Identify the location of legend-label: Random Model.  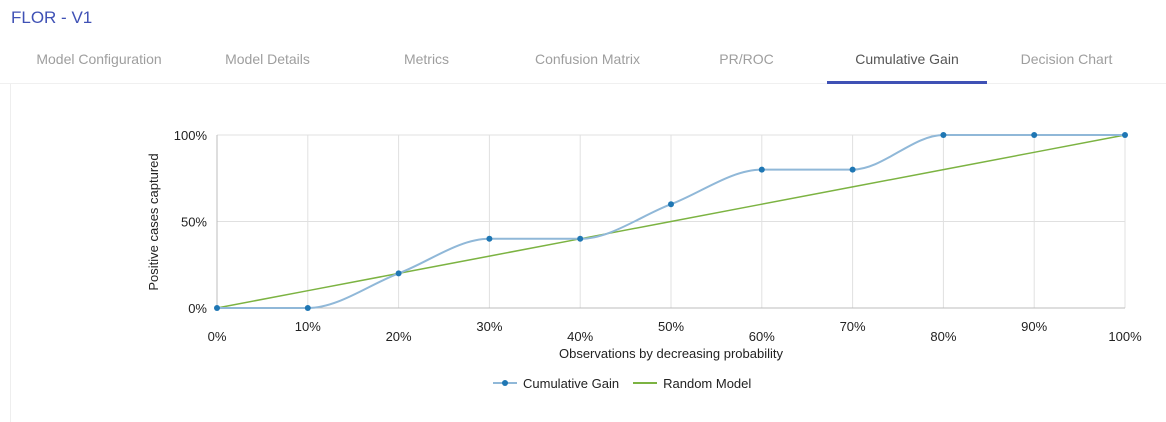
(707, 383).